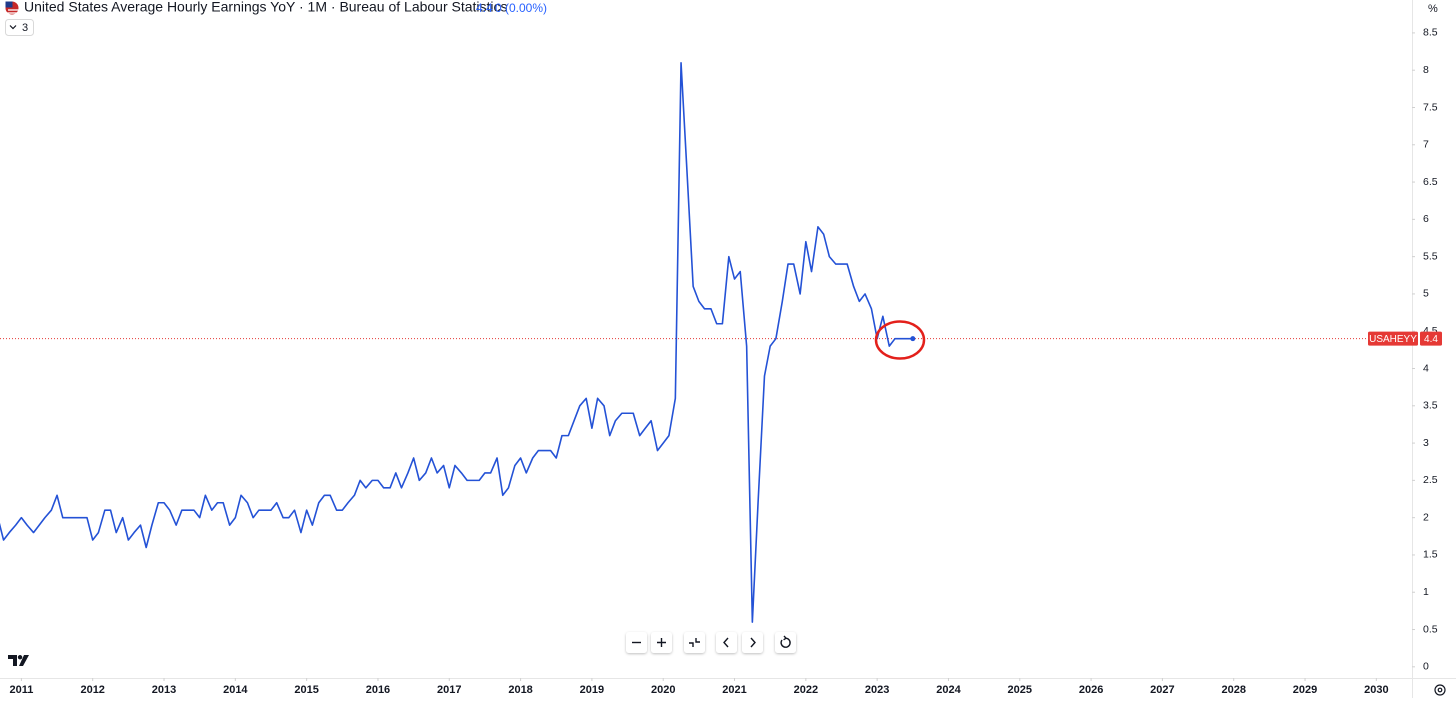  I want to click on last-point, so click(913, 339).